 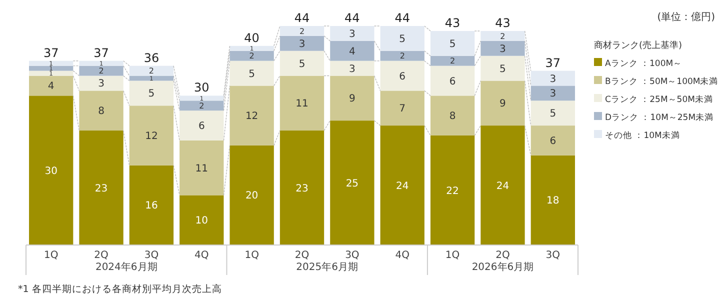 I want to click on data-label: 7, so click(x=402, y=109).